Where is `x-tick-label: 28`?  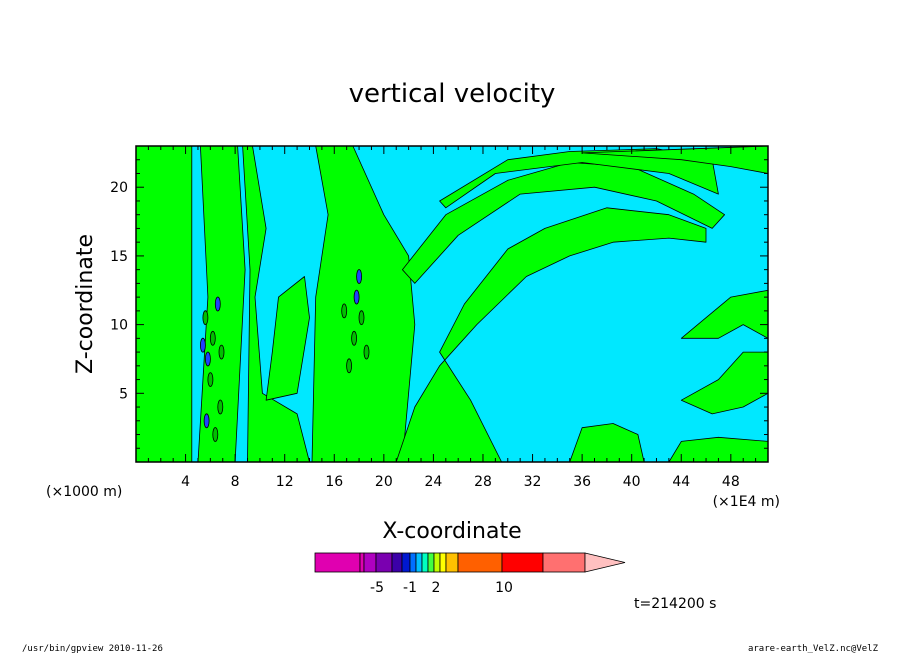 x-tick-label: 28 is located at coordinates (483, 482).